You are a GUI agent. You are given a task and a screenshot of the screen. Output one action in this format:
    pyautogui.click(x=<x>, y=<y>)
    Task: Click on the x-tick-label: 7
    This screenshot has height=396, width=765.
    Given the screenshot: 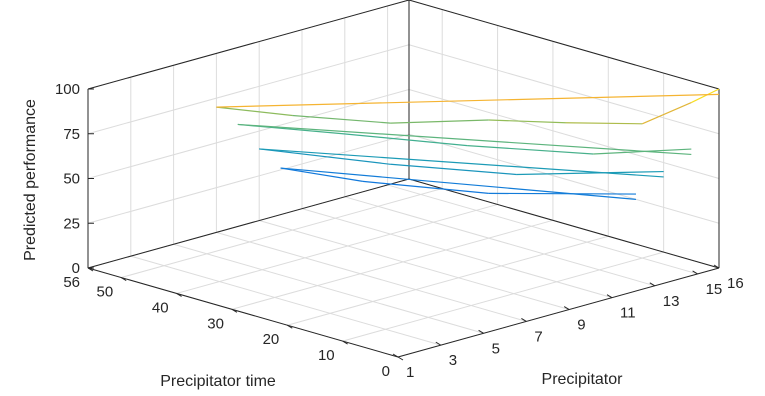 What is the action you would take?
    pyautogui.click(x=538, y=336)
    